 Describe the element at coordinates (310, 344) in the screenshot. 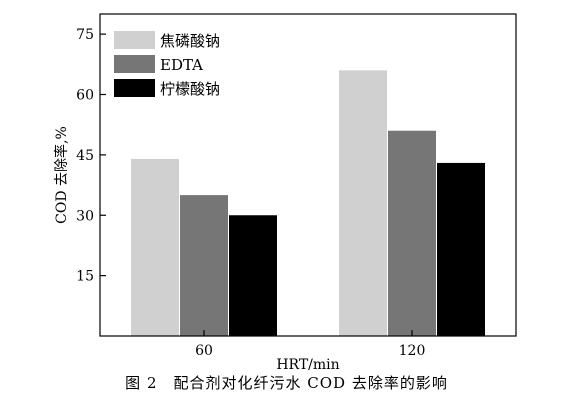

I see `x-axis: 60 120` at that location.